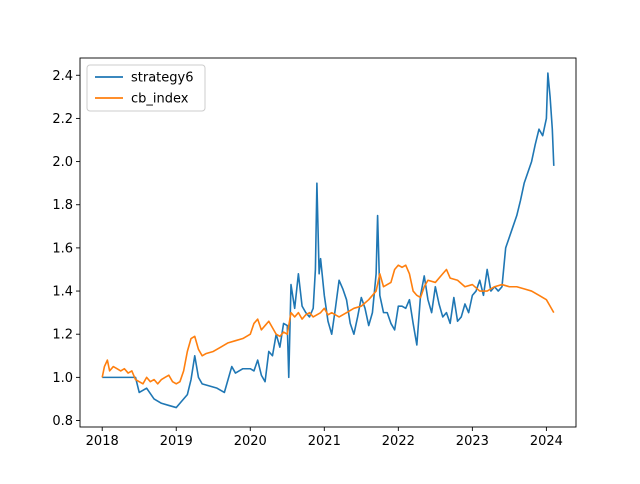  Describe the element at coordinates (472, 441) in the screenshot. I see `x-tick-label: 2023` at that location.